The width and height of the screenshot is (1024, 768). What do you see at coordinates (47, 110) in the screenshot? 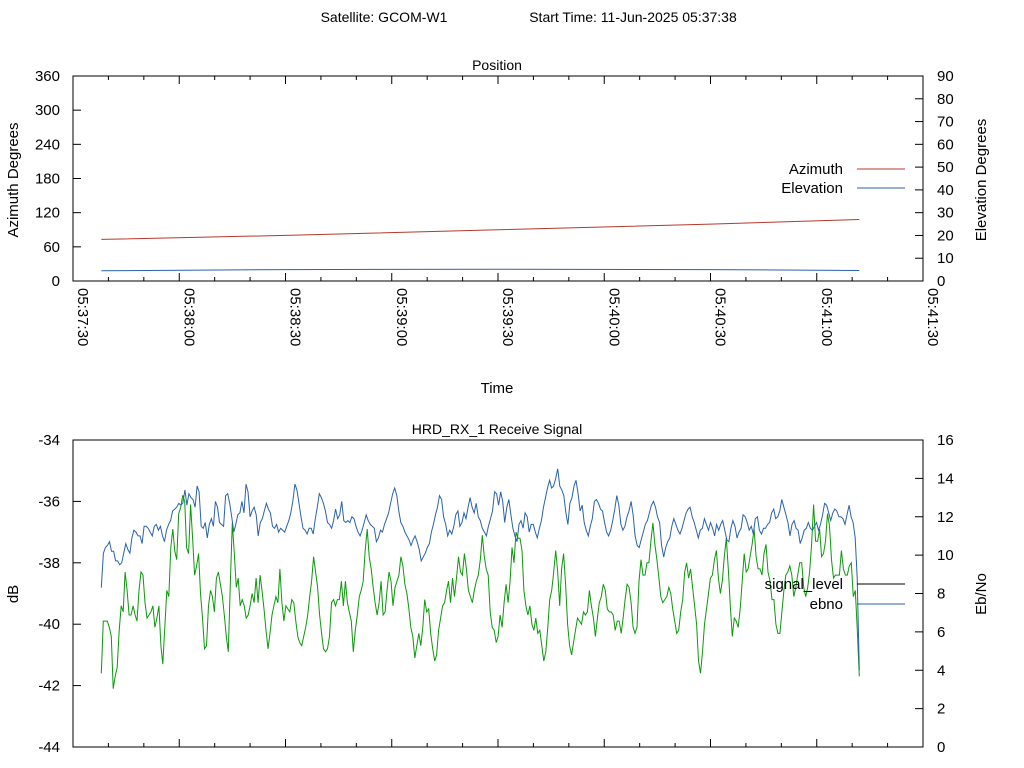
I see `azimuth-tick-label: 300` at bounding box center [47, 110].